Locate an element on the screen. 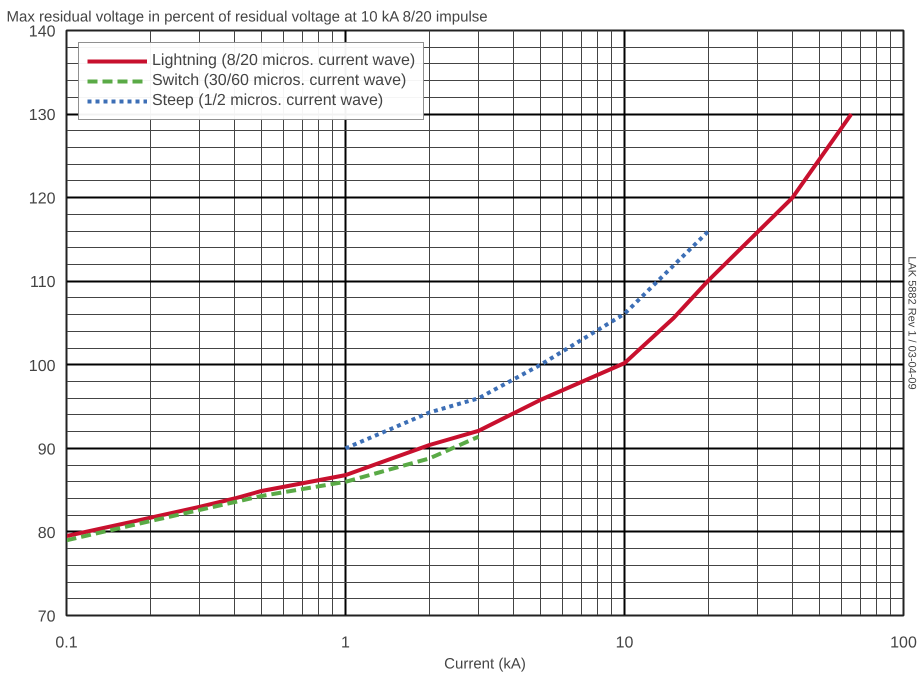  x-tick-label: 1 is located at coordinates (345, 643).